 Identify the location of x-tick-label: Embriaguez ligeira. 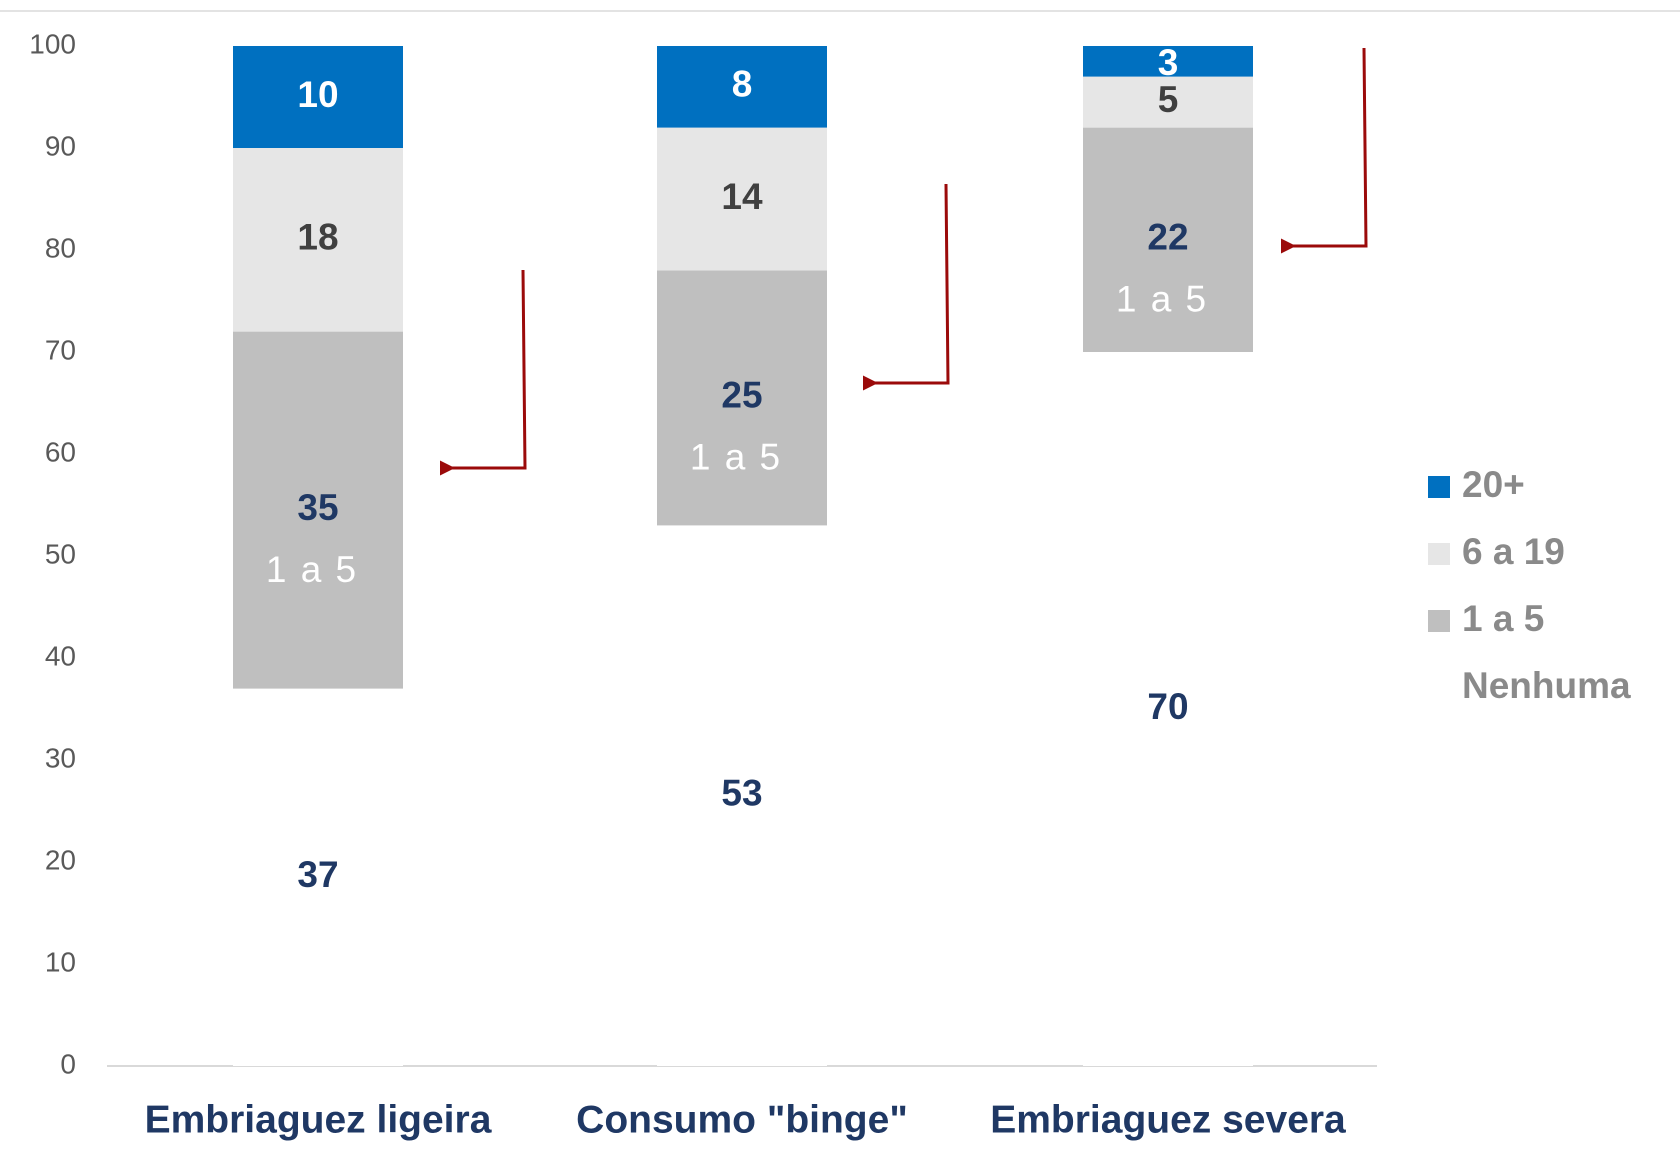
(318, 1119).